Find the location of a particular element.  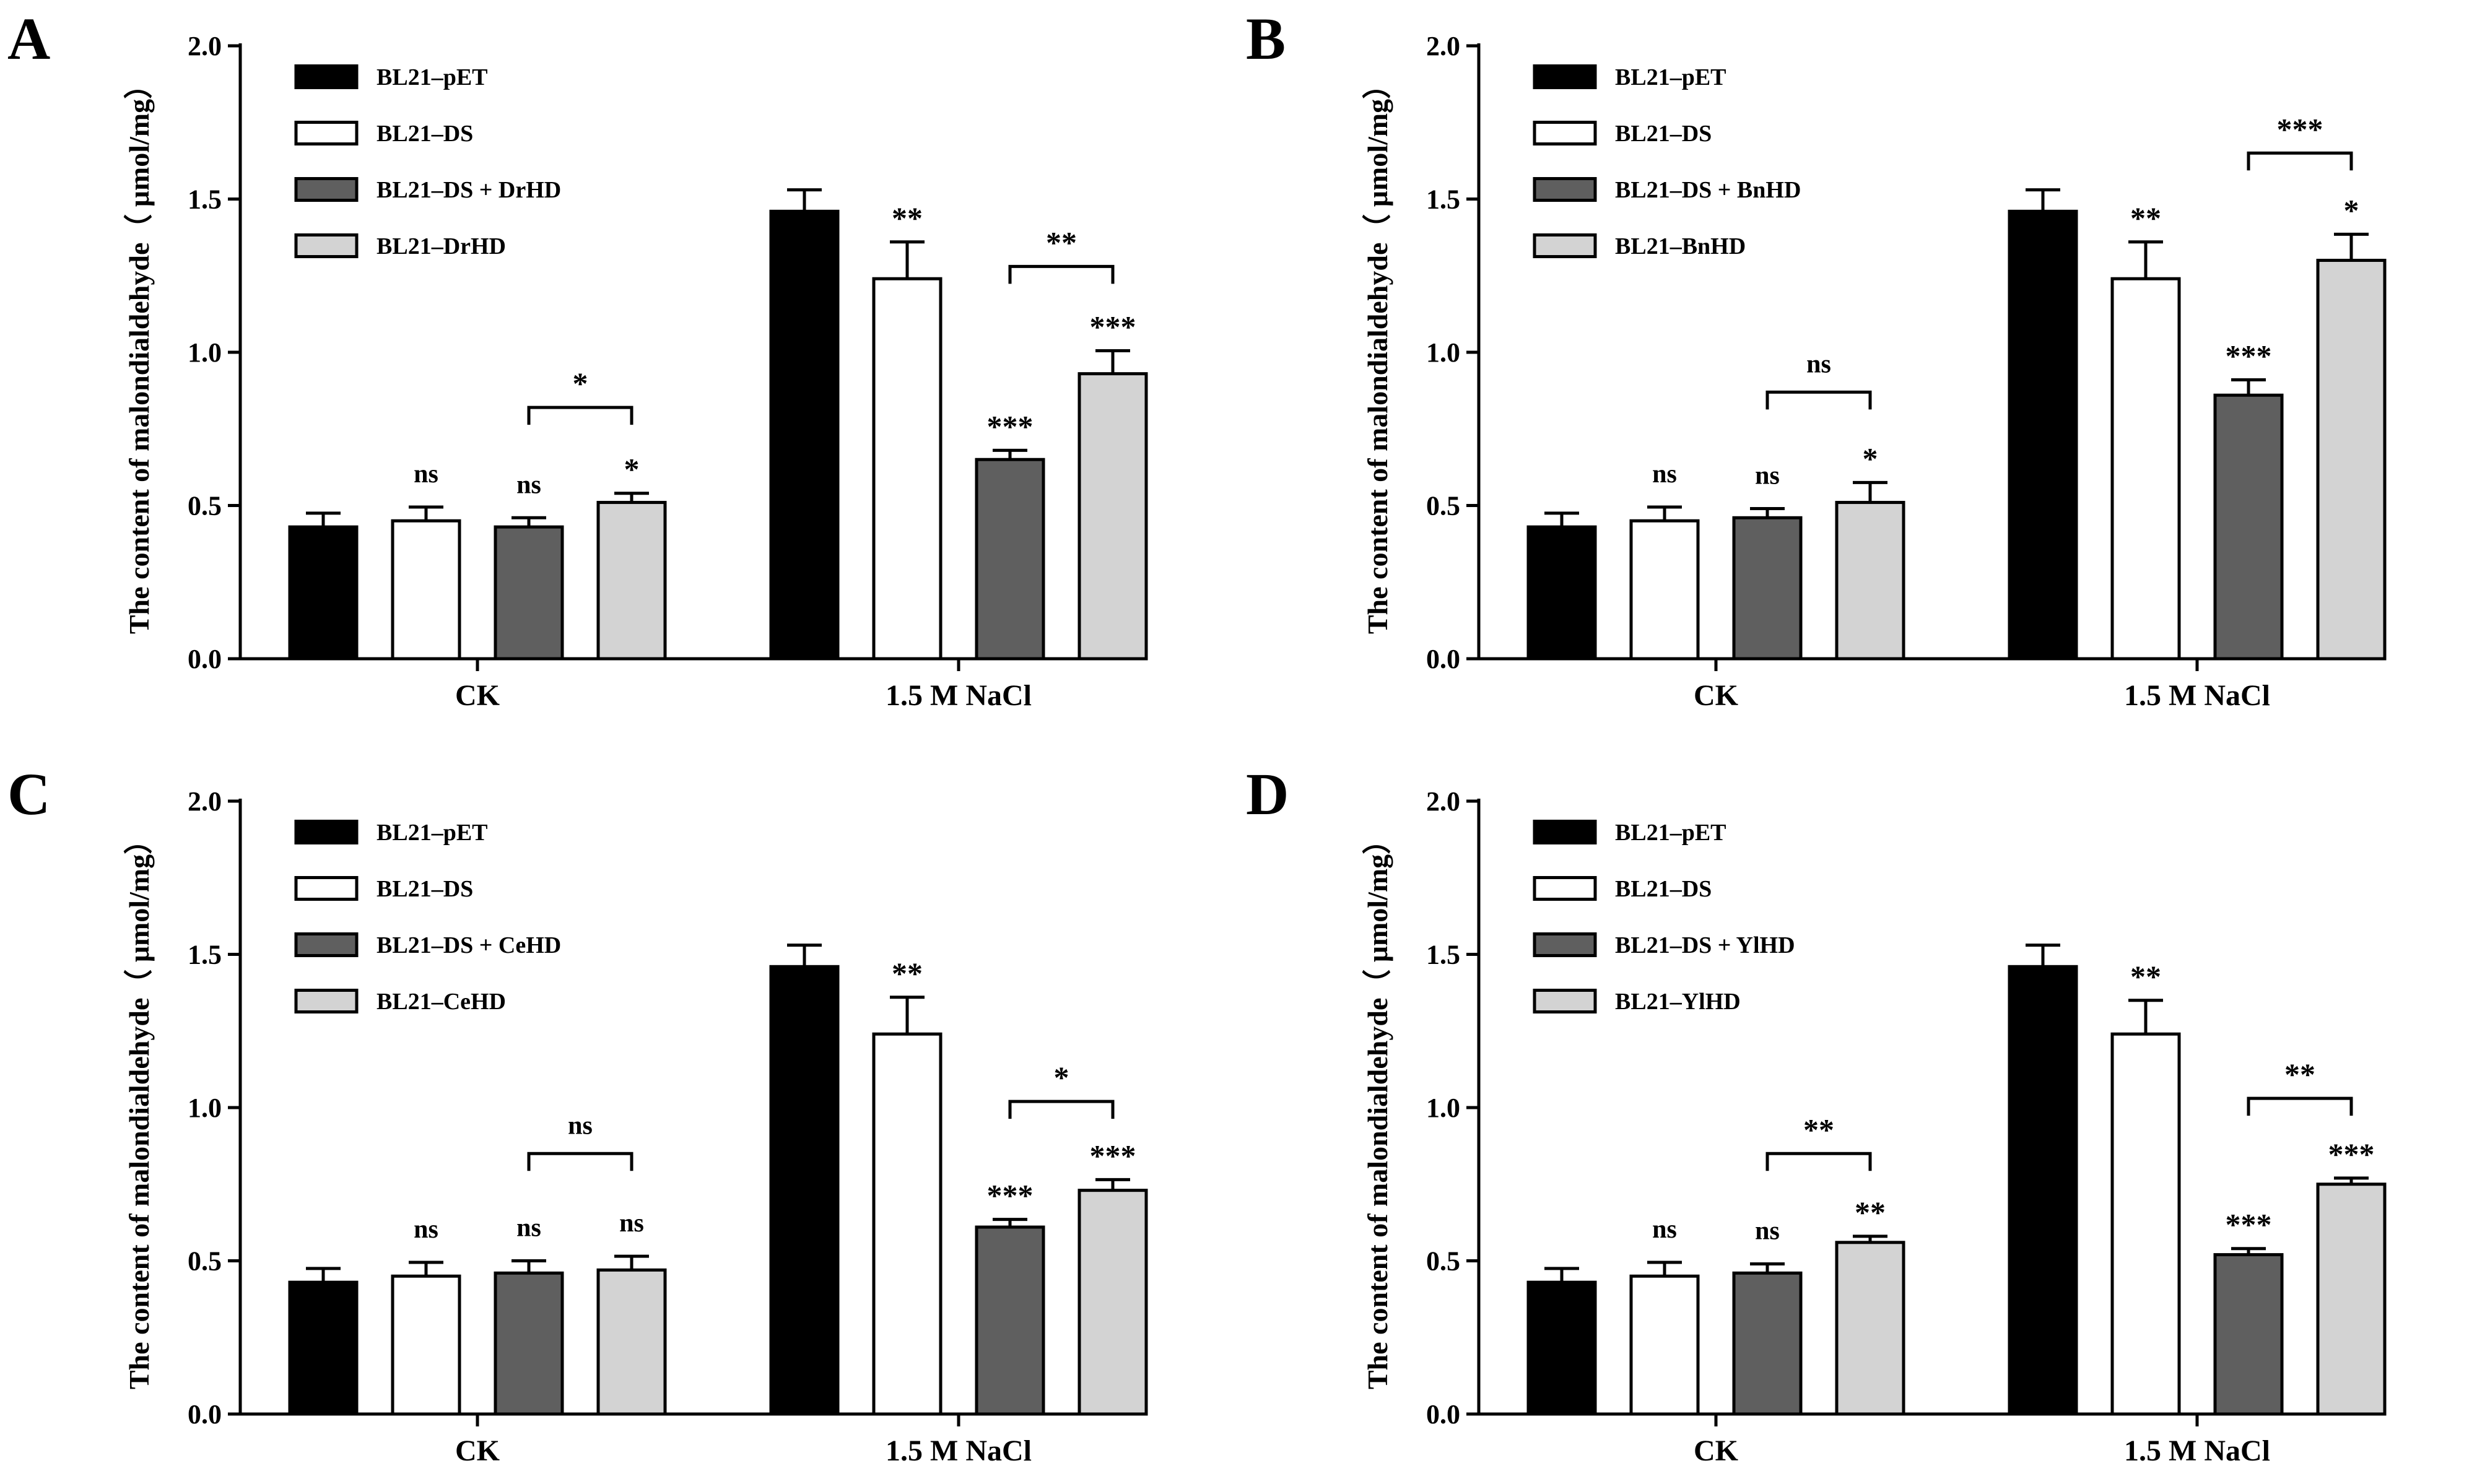

legend-label: BL21–DrHD is located at coordinates (441, 246).